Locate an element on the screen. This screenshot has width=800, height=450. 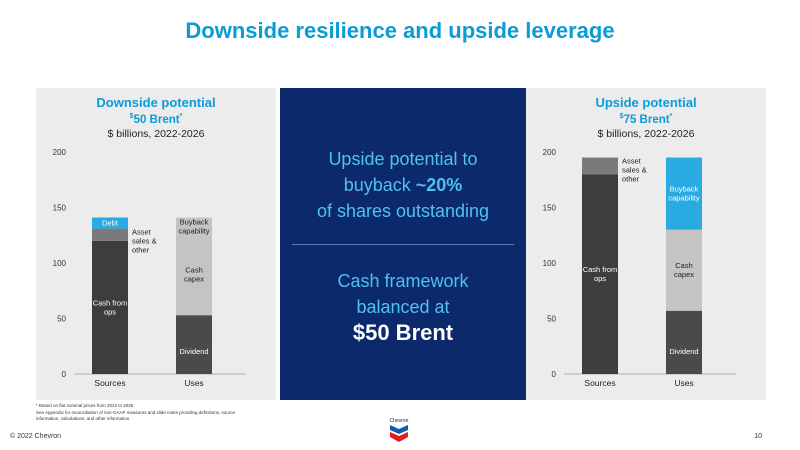
downside-units: $ billions, 2022-2026 is located at coordinates (156, 133).